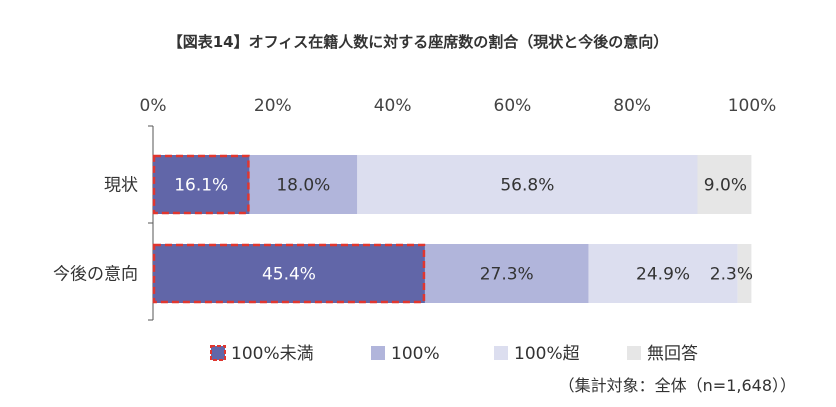  Describe the element at coordinates (393, 106) in the screenshot. I see `x-tick-label: 40%` at that location.